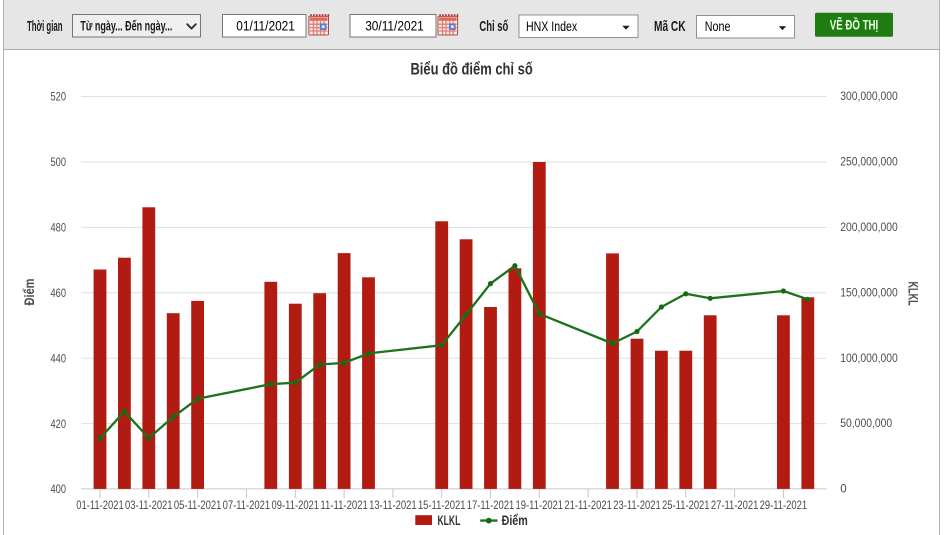  What do you see at coordinates (735, 506) in the screenshot?
I see `svg-text: 27-11-2021` at bounding box center [735, 506].